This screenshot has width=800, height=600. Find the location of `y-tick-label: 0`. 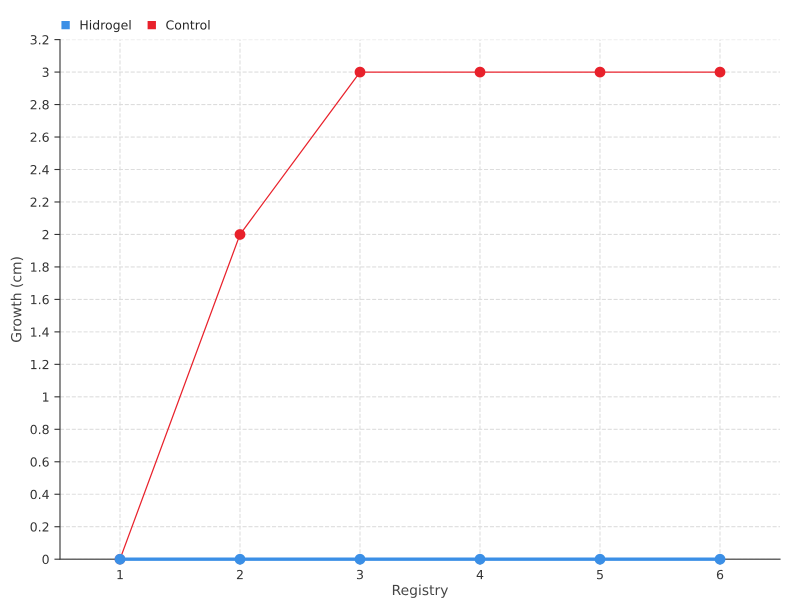

y-tick-label: 0 is located at coordinates (45, 559).